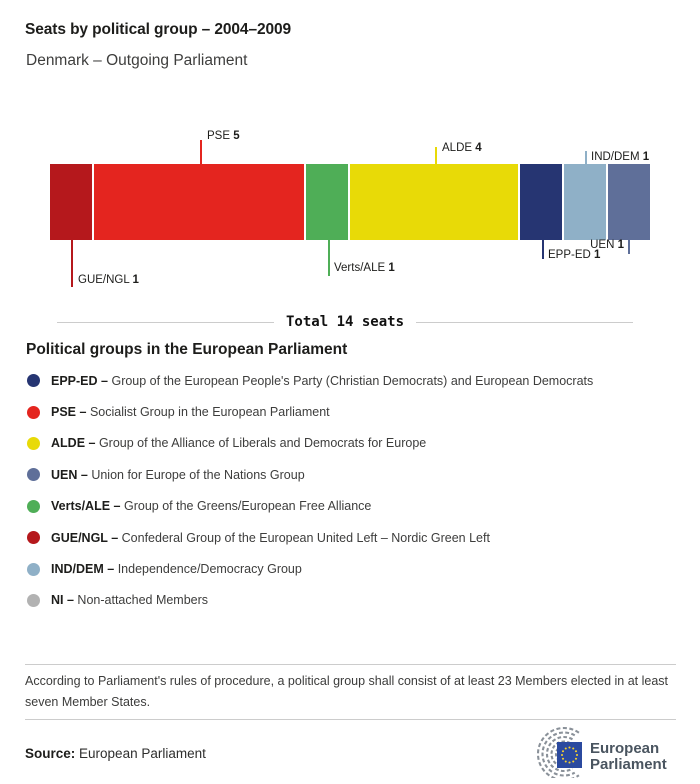  Describe the element at coordinates (586, 157) in the screenshot. I see `callout-tick-ind-dem` at that location.